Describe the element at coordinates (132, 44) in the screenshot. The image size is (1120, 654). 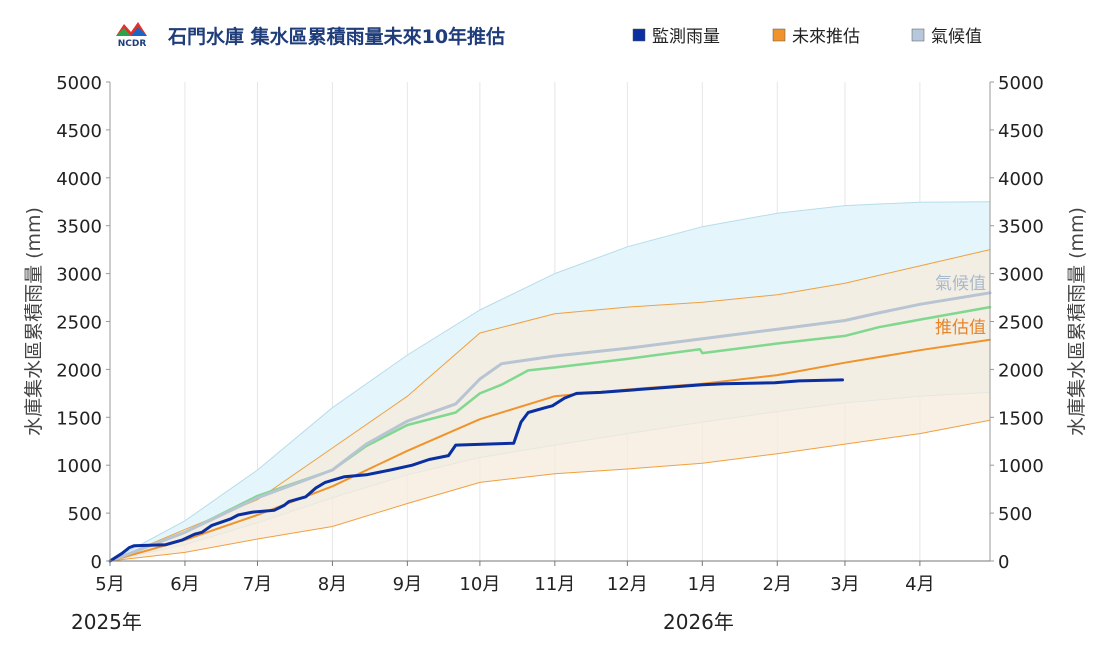
I see `logo-text: NCDR` at that location.